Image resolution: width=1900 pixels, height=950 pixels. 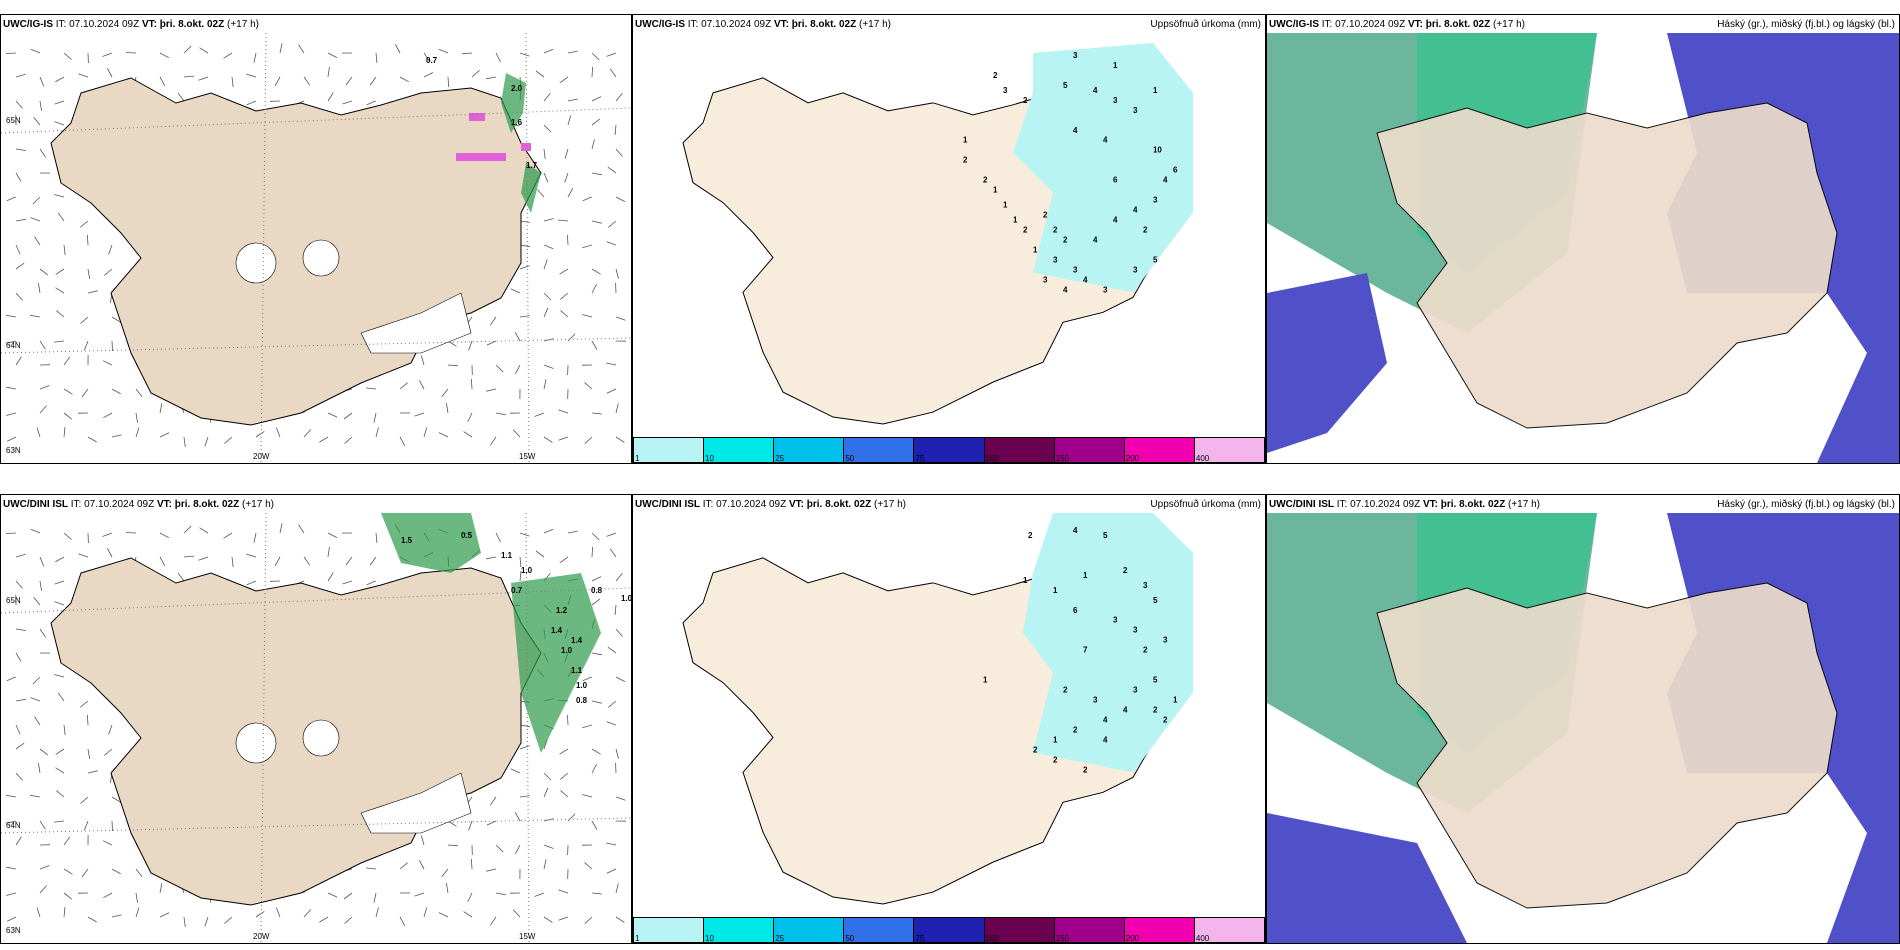 What do you see at coordinates (582, 700) in the screenshot?
I see `wind-value: 0.8` at bounding box center [582, 700].